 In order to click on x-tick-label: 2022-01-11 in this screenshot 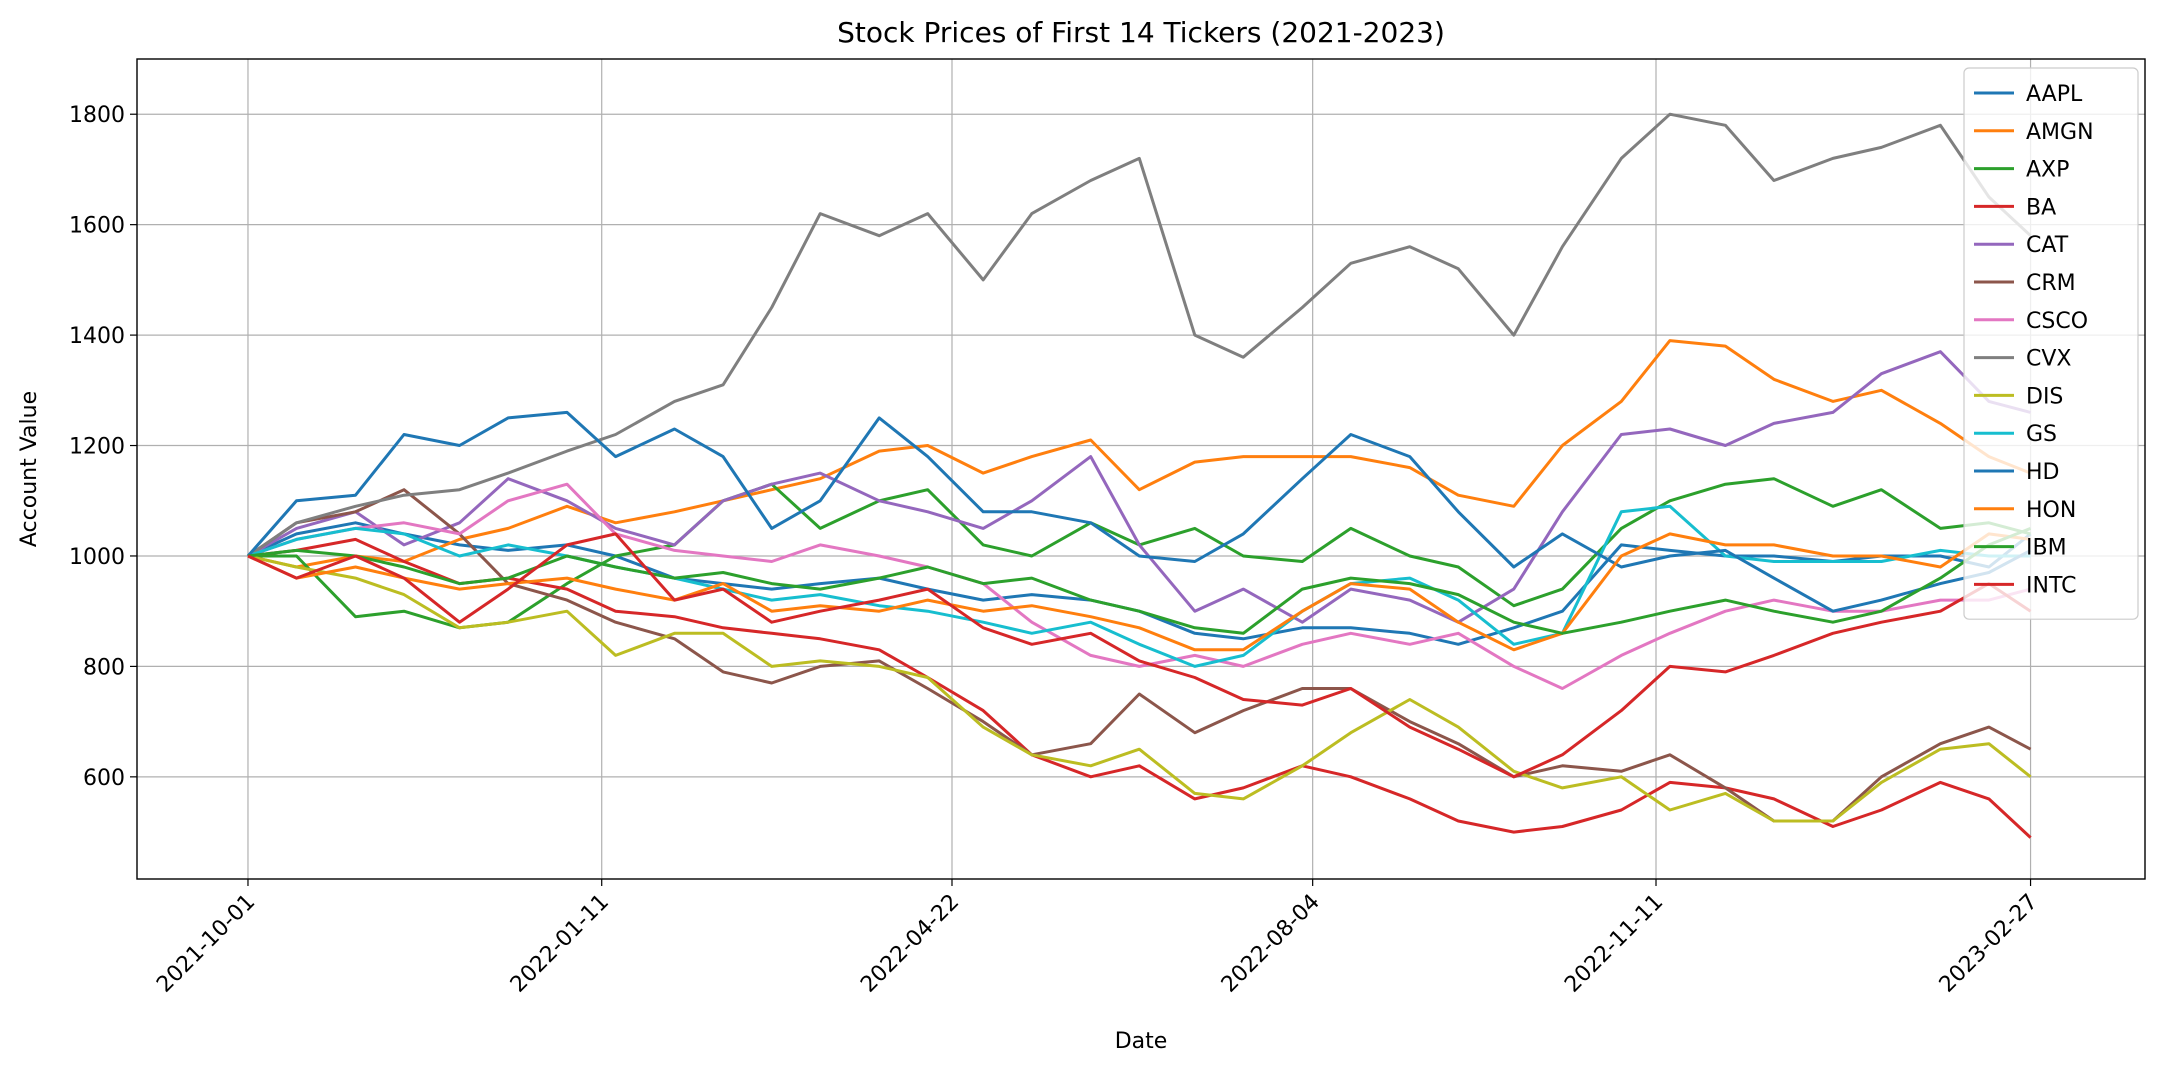, I will do `click(560, 944)`.